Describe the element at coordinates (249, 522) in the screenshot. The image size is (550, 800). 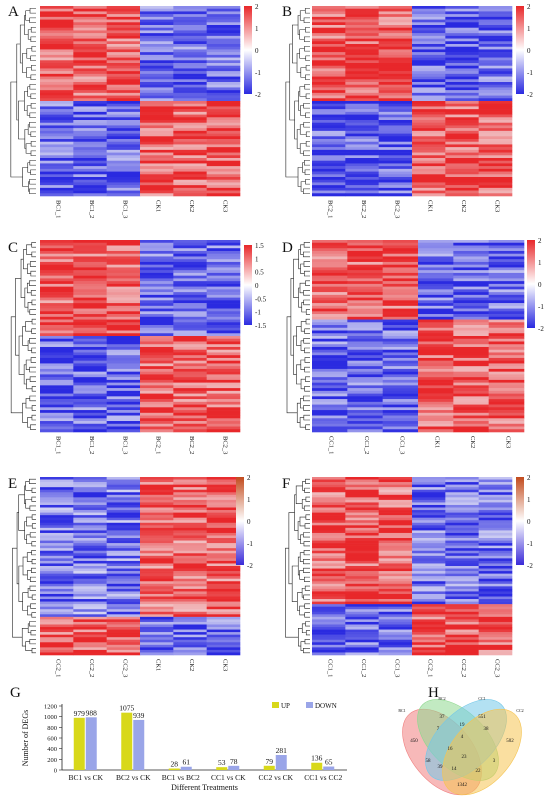
I see `color-scale-tick: 0` at that location.